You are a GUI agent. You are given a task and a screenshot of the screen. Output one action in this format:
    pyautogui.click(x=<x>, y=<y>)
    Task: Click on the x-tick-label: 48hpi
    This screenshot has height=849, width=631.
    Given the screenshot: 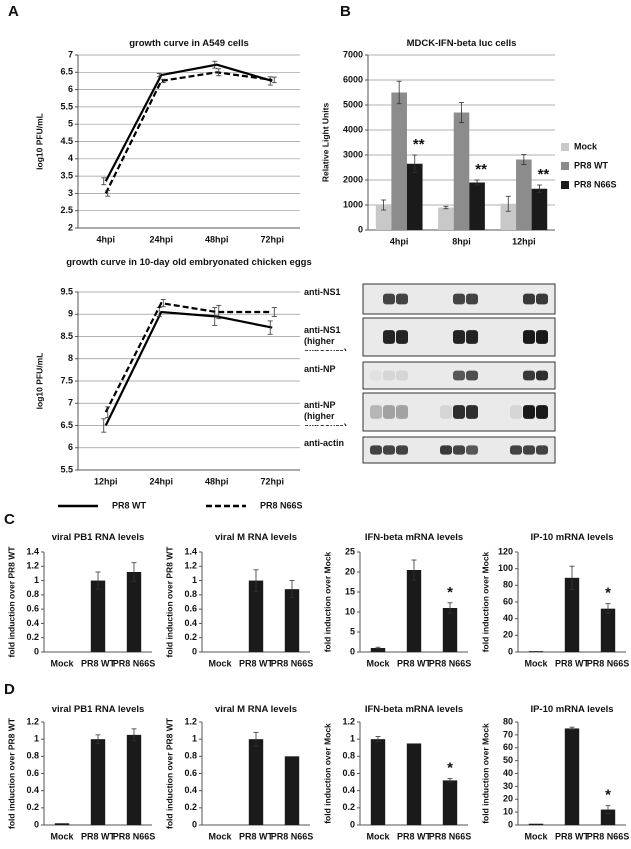 What is the action you would take?
    pyautogui.click(x=217, y=481)
    